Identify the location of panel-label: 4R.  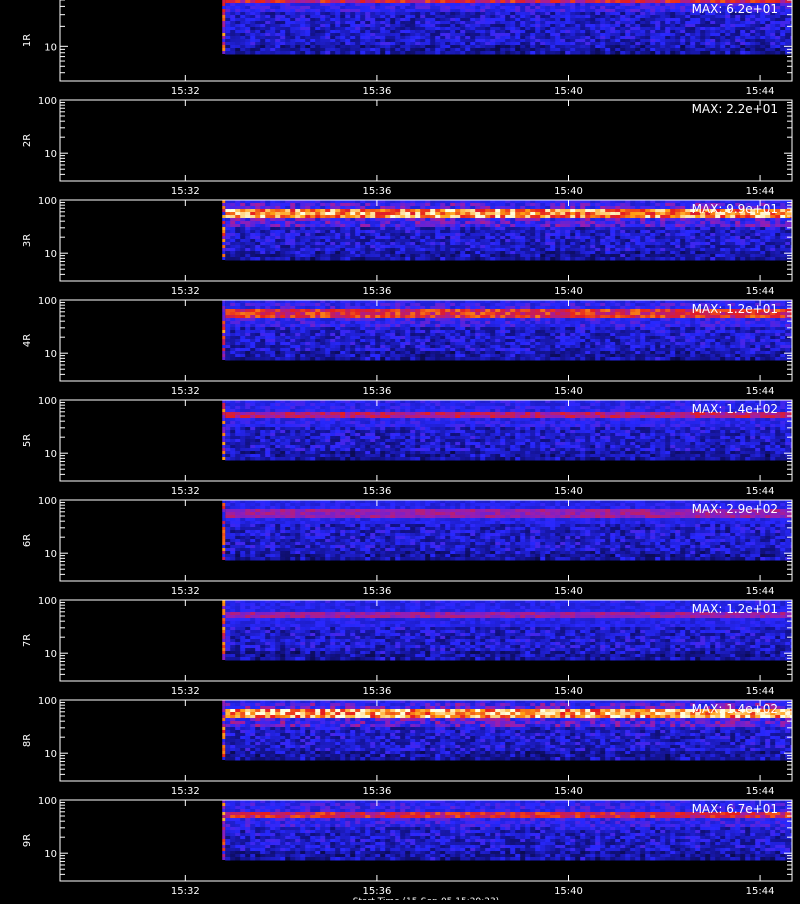
(27, 340).